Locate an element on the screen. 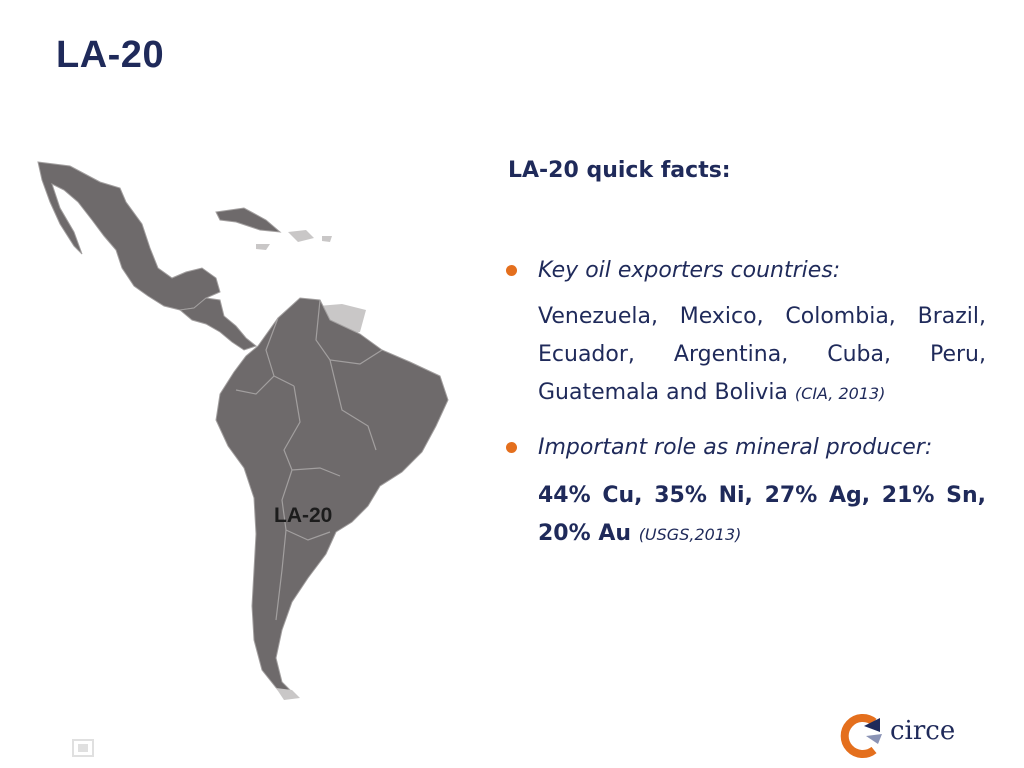 The width and height of the screenshot is (1024, 768). map-south-america is located at coordinates (332, 496).